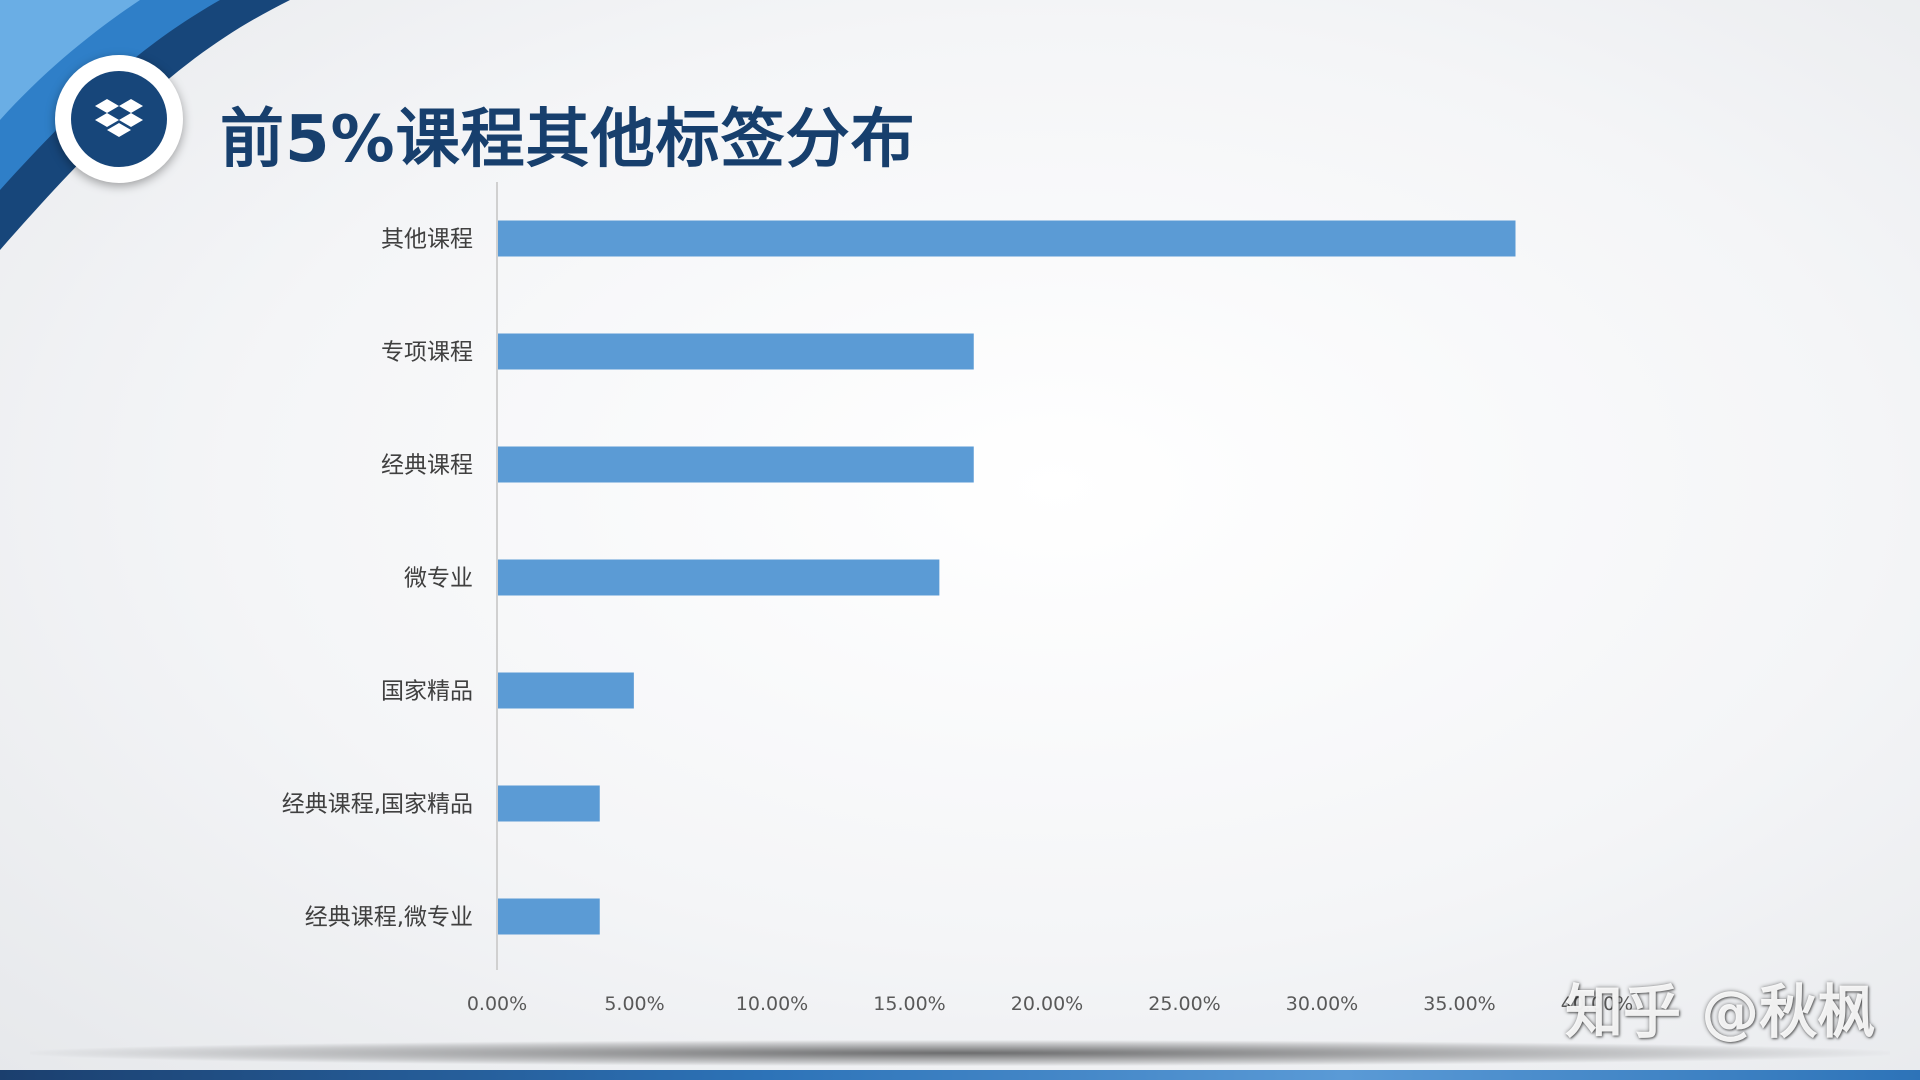 The height and width of the screenshot is (1080, 1920). Describe the element at coordinates (427, 240) in the screenshot. I see `category-label: 其他课程` at that location.